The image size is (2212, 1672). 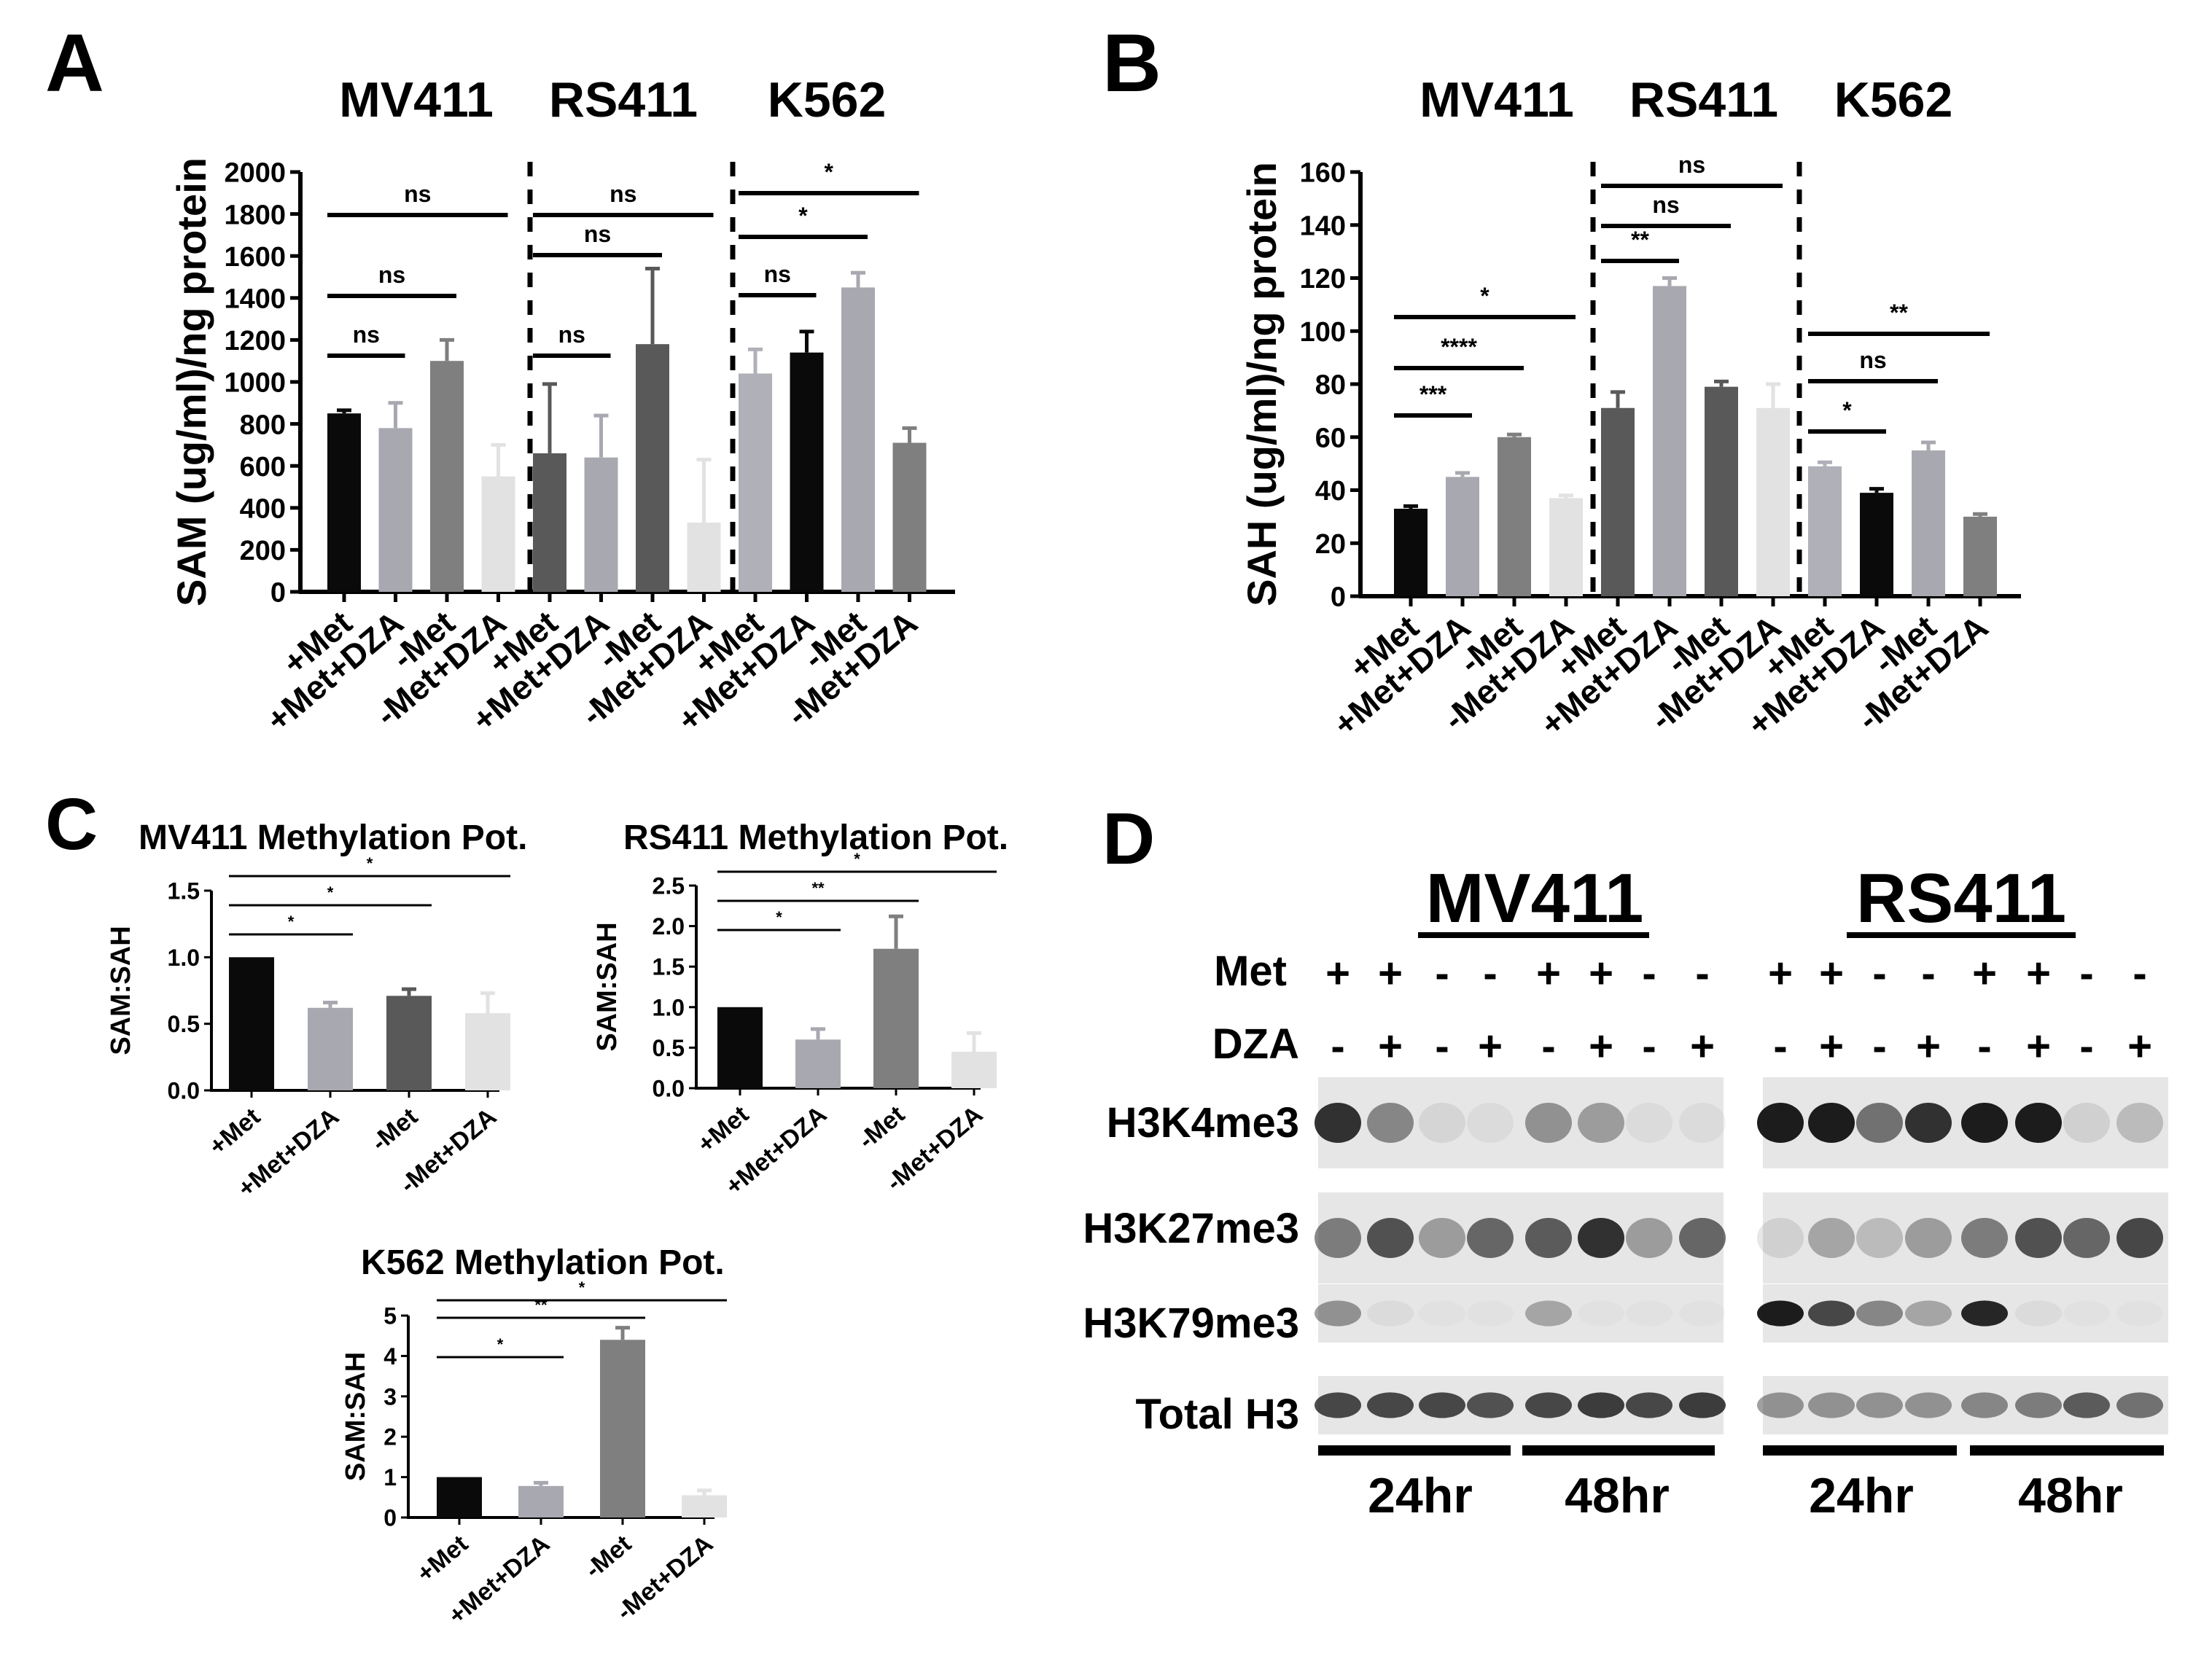 I want to click on marker-label-h3k27me3: H3K27me3, so click(x=1191, y=1228).